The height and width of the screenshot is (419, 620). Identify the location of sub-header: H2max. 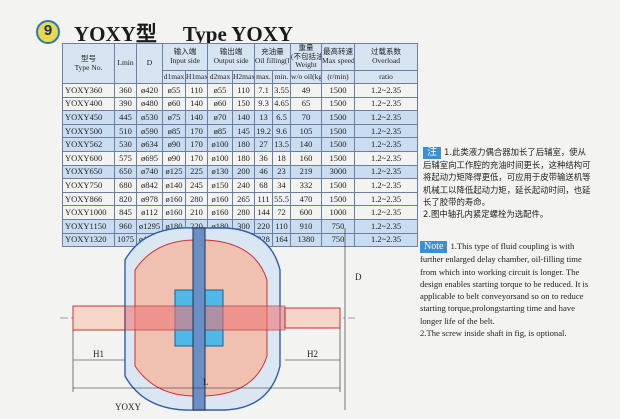
(244, 77).